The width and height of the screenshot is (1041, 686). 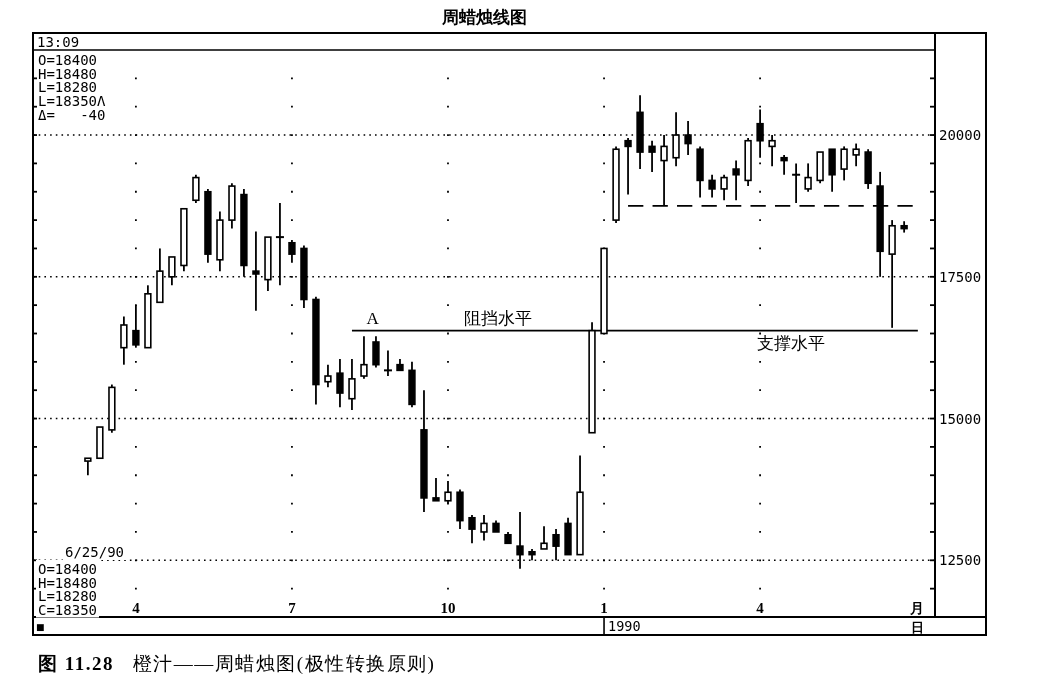 I want to click on annotation: O=18400 H=18480 L=18280 C=18350, so click(x=68, y=589).